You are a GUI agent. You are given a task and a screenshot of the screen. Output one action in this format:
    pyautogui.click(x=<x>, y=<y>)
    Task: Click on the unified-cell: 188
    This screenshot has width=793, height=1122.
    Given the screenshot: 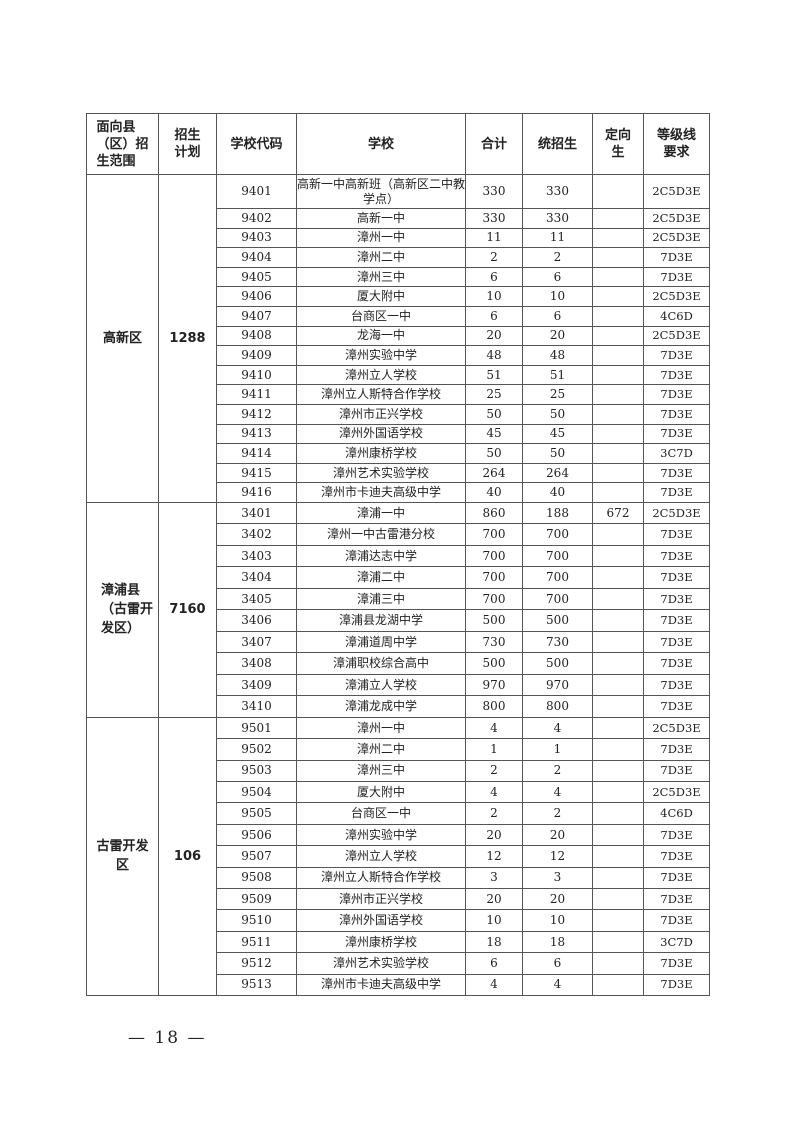 What is the action you would take?
    pyautogui.click(x=557, y=513)
    